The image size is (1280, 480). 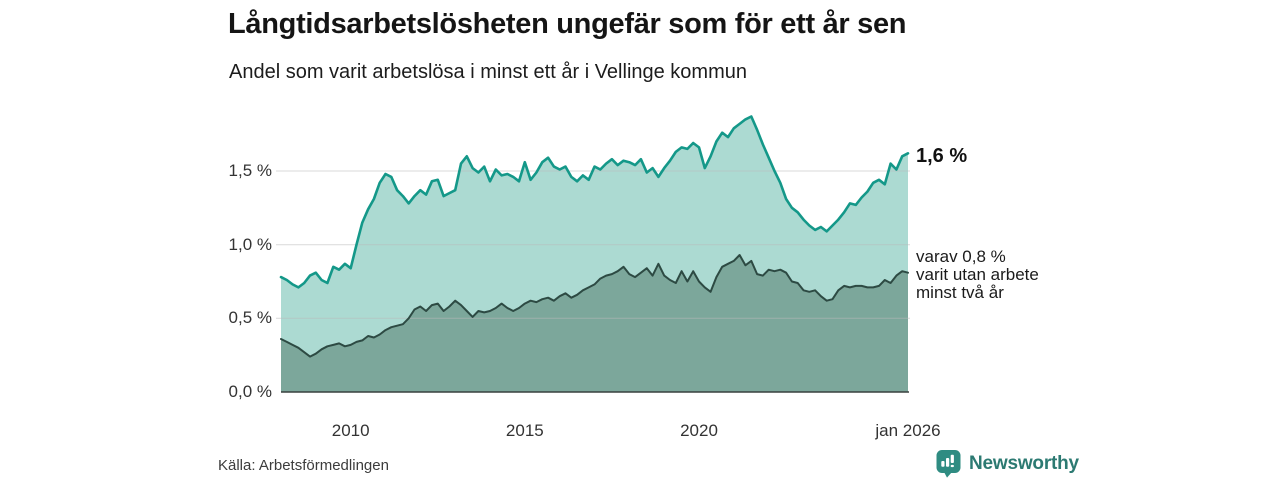 I want to click on y-axis-tick-label: 0,0 %, so click(x=250, y=391).